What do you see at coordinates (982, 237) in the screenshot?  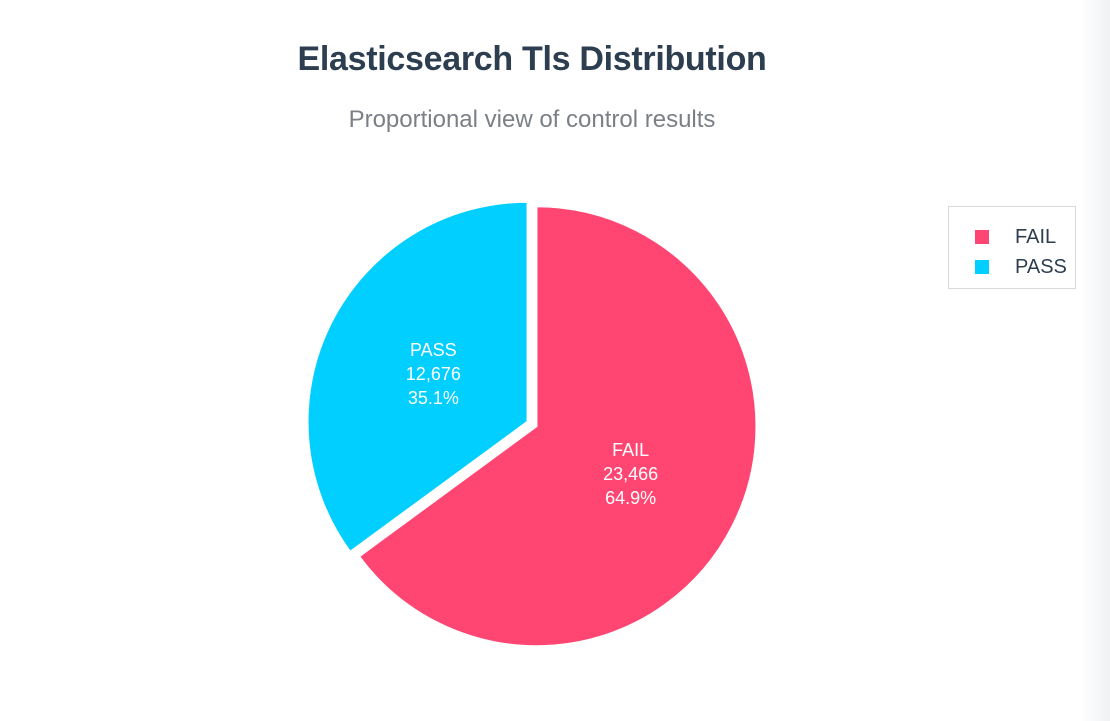 I see `legend-swatch-fail` at bounding box center [982, 237].